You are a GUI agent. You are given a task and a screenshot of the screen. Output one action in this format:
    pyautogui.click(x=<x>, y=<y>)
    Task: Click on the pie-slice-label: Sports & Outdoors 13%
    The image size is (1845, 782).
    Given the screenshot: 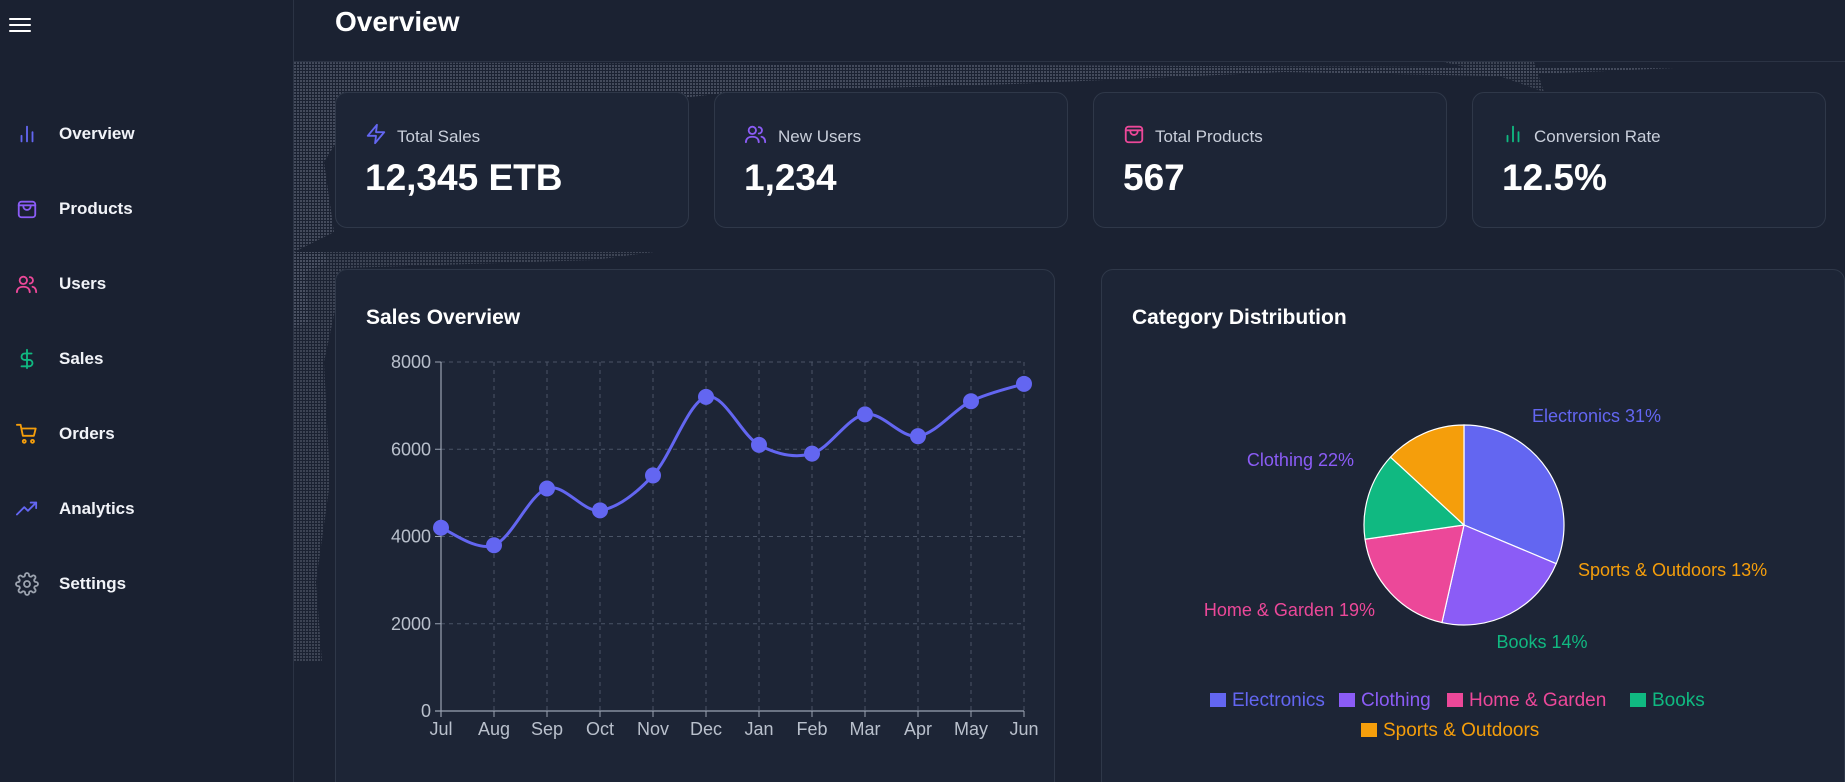 What is the action you would take?
    pyautogui.click(x=1672, y=570)
    